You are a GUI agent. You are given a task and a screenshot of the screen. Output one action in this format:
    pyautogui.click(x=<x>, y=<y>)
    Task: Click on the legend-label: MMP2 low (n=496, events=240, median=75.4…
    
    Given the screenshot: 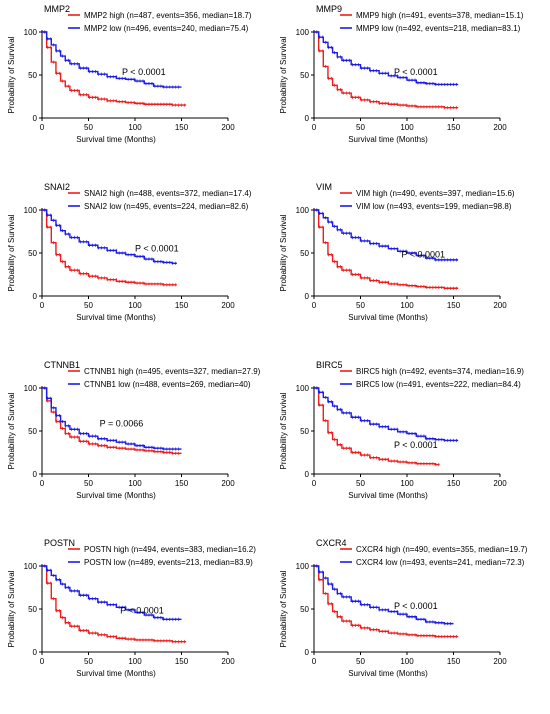 What is the action you would take?
    pyautogui.click(x=166, y=28)
    